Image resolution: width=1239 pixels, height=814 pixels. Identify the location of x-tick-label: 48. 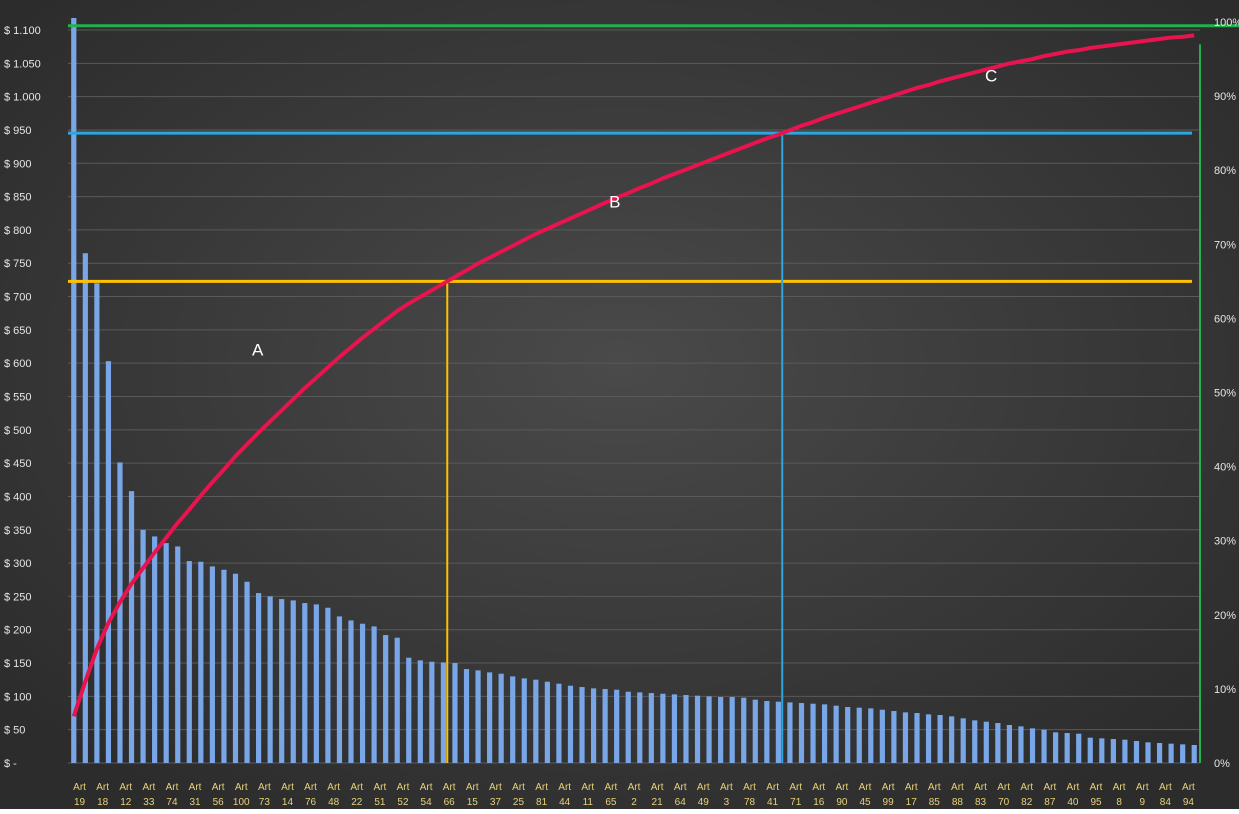
(334, 802).